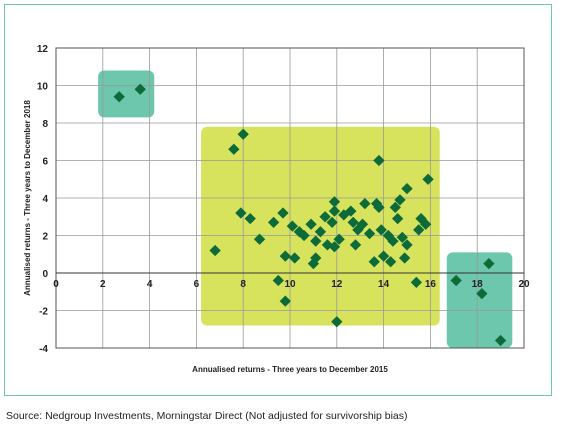 The height and width of the screenshot is (432, 562). I want to click on y-tick-label: -4, so click(43, 349).